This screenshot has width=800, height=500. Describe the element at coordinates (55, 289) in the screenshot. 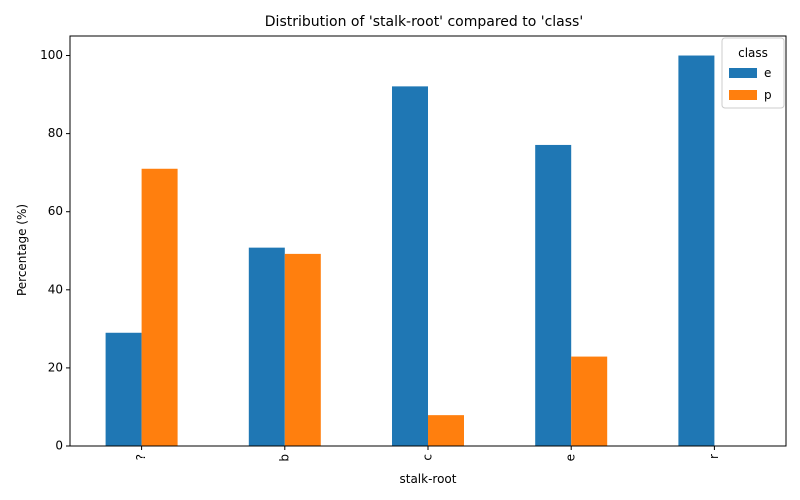

I see `y-tick-label: 40` at that location.